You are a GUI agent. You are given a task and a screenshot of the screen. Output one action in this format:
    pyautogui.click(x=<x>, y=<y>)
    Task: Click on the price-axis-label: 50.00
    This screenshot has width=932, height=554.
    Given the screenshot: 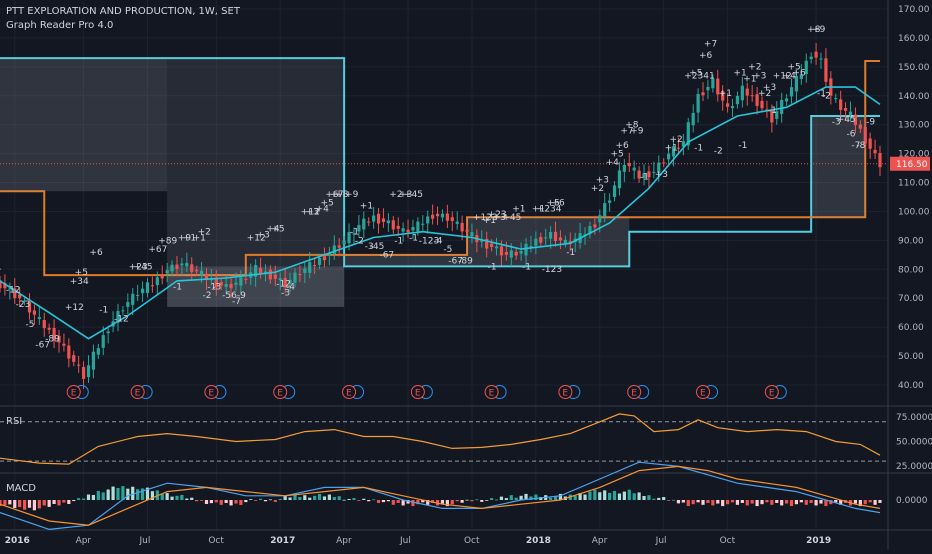 What is the action you would take?
    pyautogui.click(x=911, y=357)
    